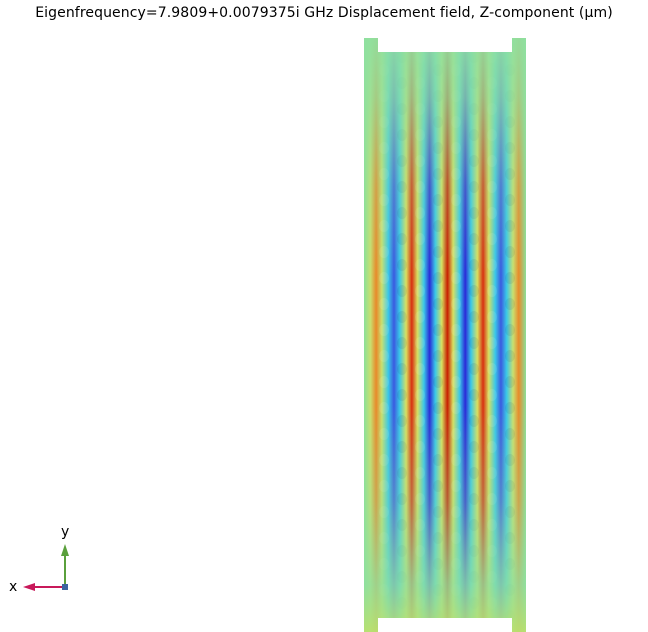 The width and height of the screenshot is (648, 632). Describe the element at coordinates (29, 587) in the screenshot. I see `x-arrow-head-icon` at that location.